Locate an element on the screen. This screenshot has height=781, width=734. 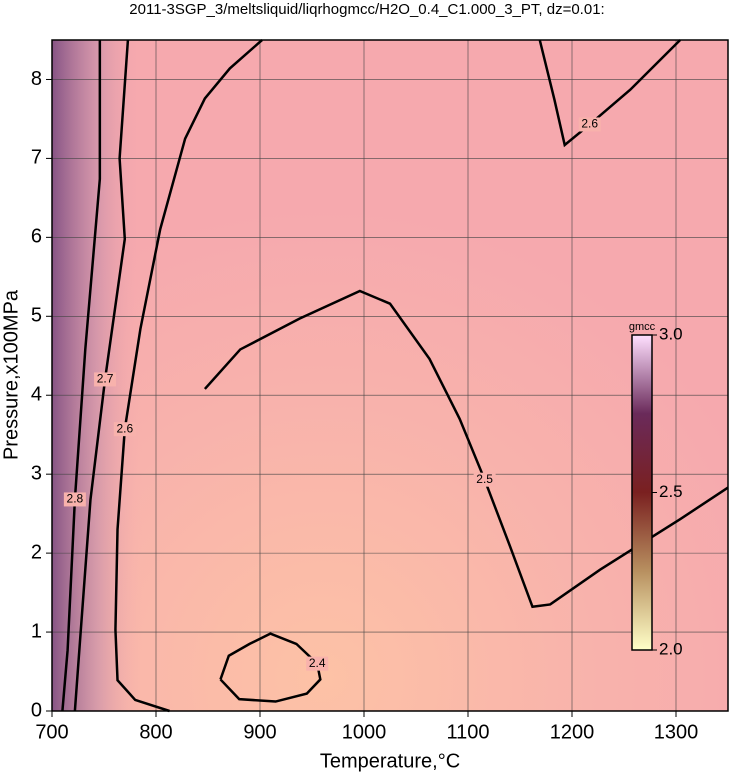
x-tick-label: 1200 is located at coordinates (572, 732).